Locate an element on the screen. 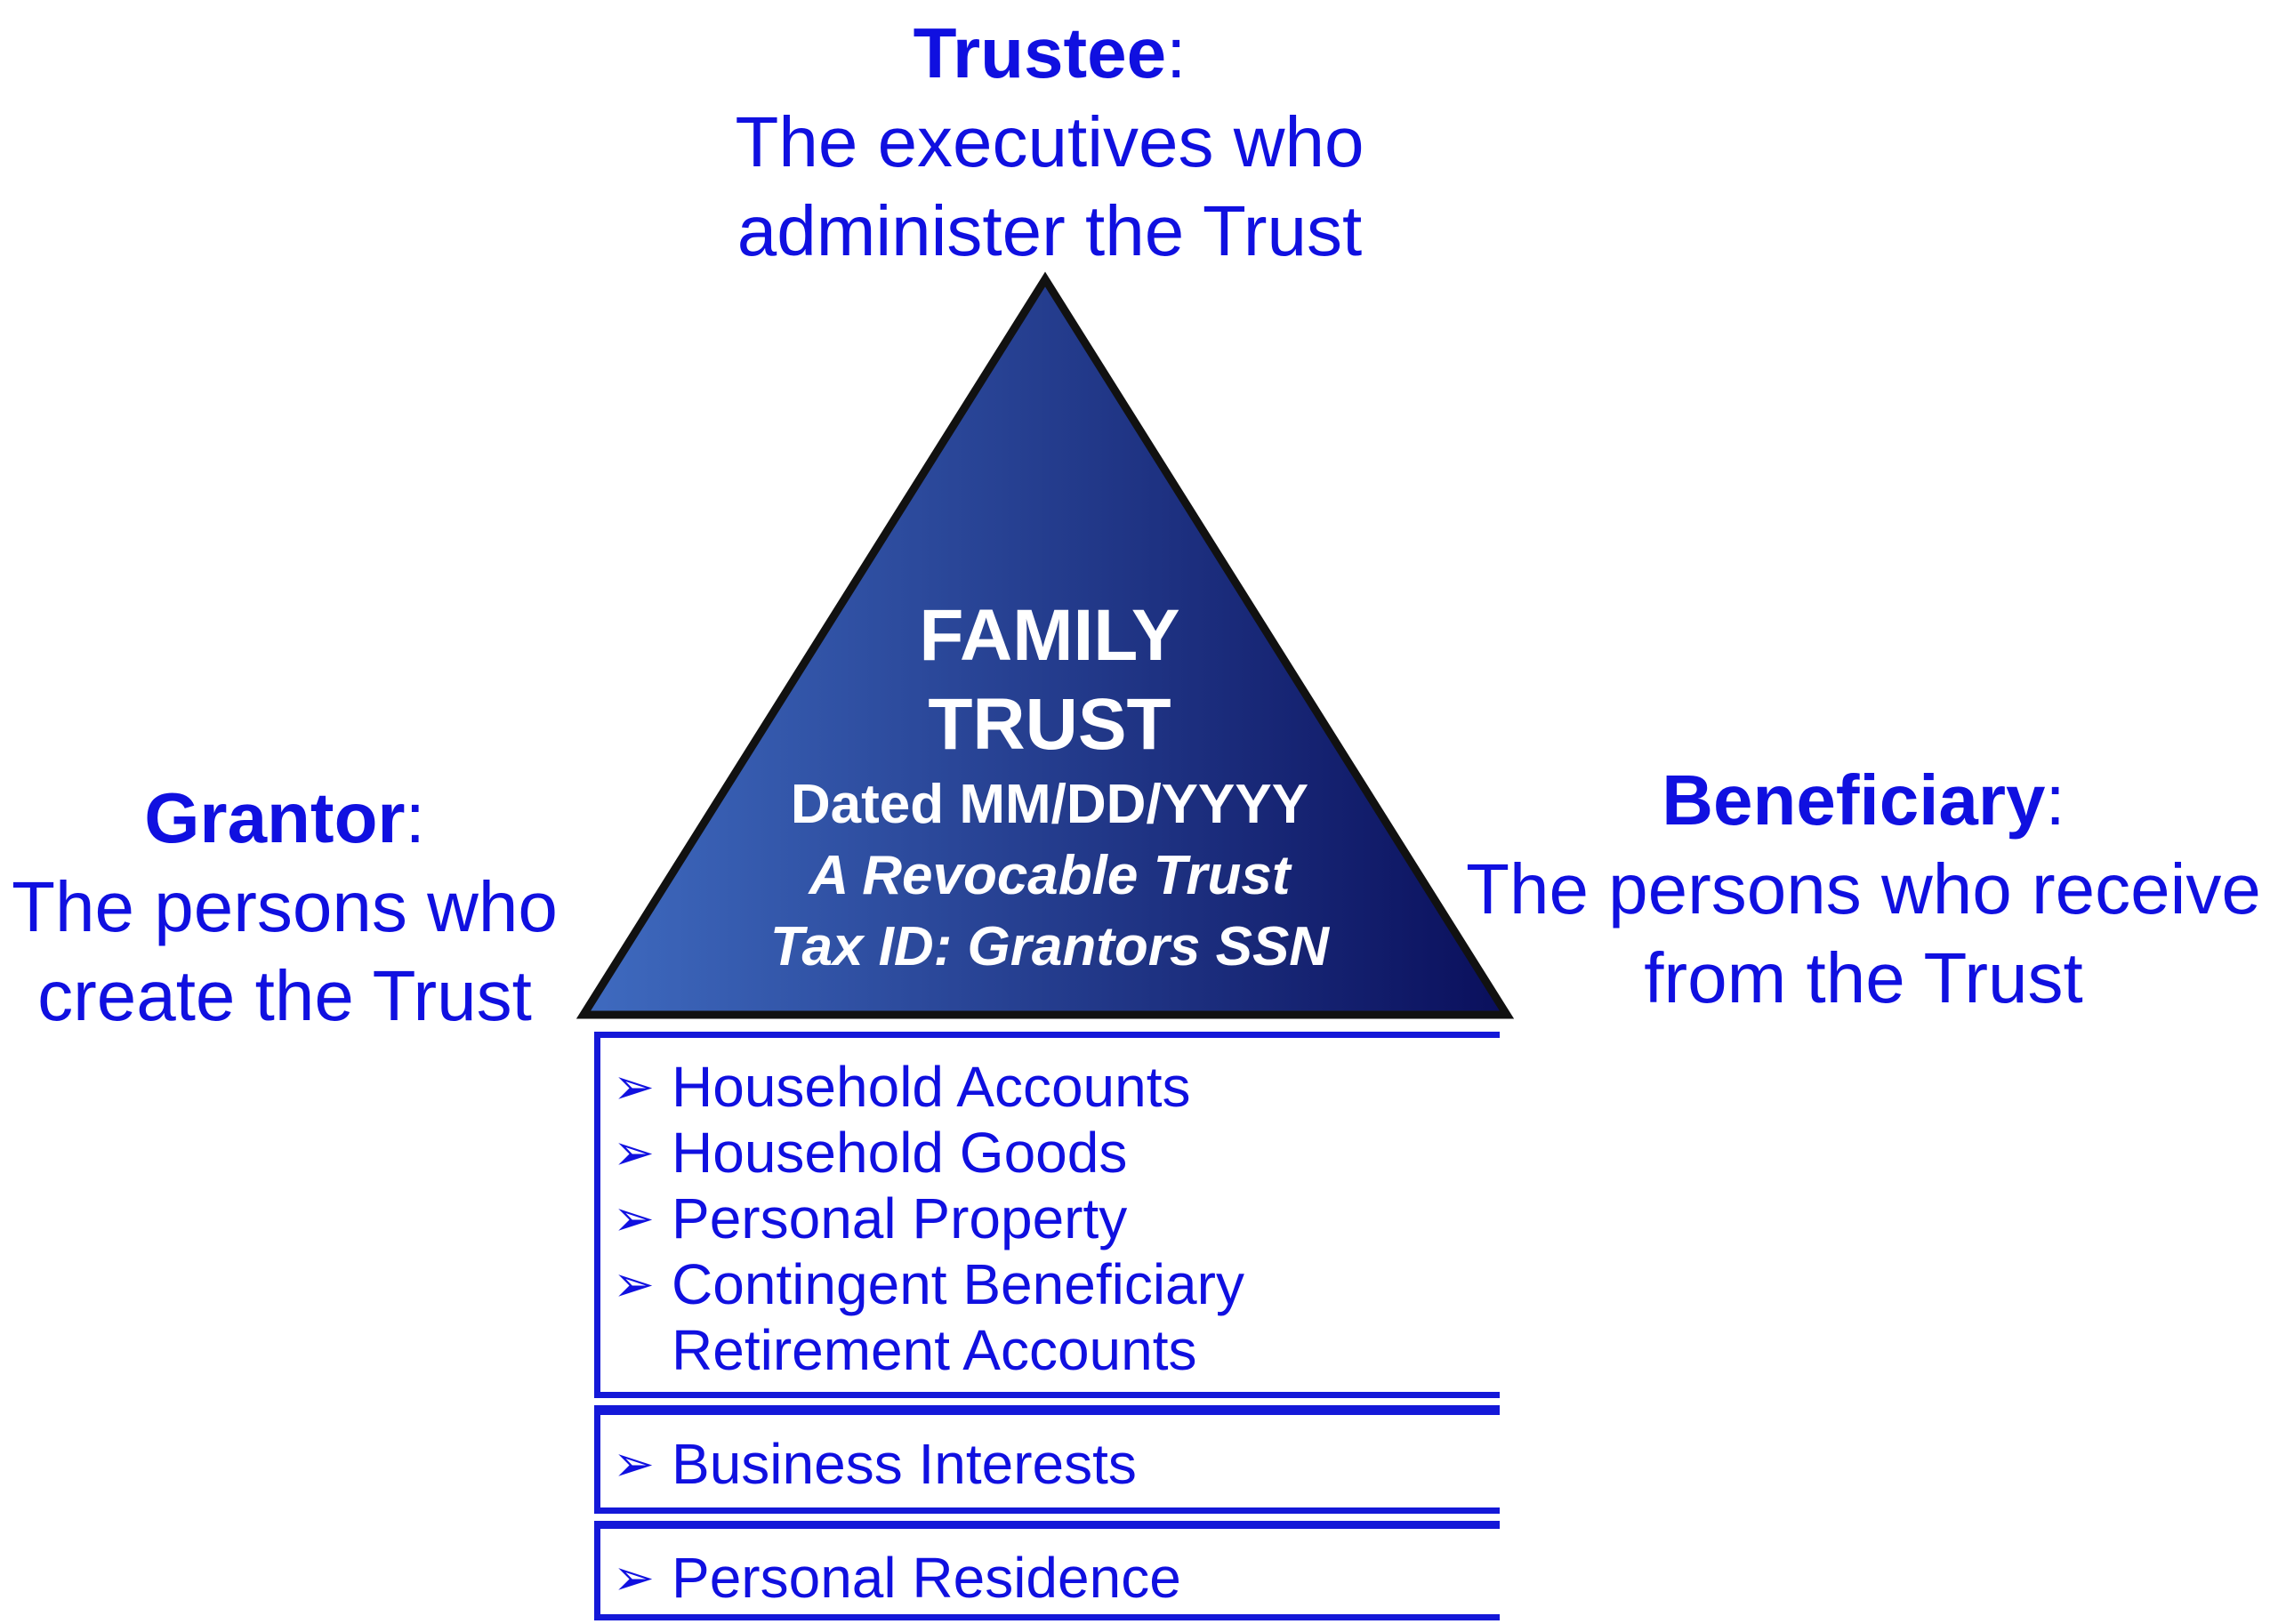 Image resolution: width=2286 pixels, height=1624 pixels. asset-list: ➢ Personal Residence is located at coordinates (1056, 1578).